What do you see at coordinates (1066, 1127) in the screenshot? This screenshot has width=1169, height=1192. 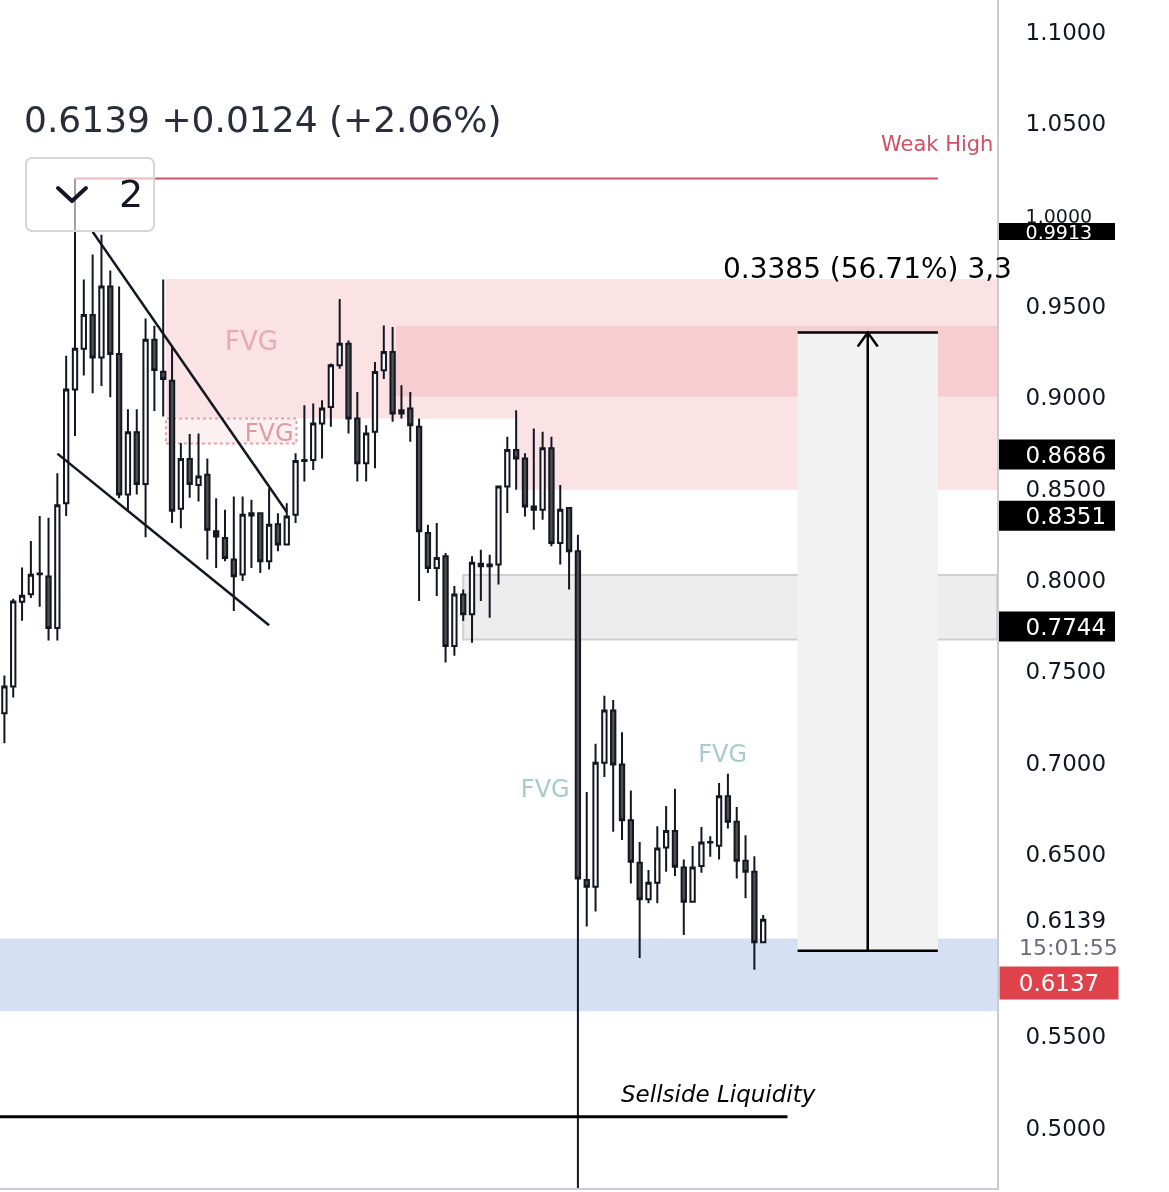 I see `y-tick-label: 0.5000` at bounding box center [1066, 1127].